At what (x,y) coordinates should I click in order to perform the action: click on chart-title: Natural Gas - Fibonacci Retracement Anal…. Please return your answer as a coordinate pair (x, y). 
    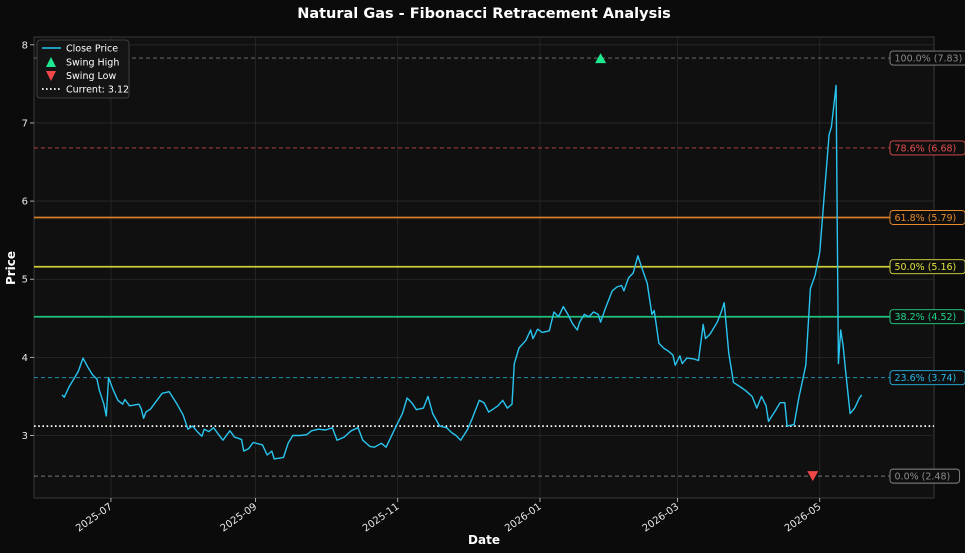
    Looking at the image, I should click on (484, 14).